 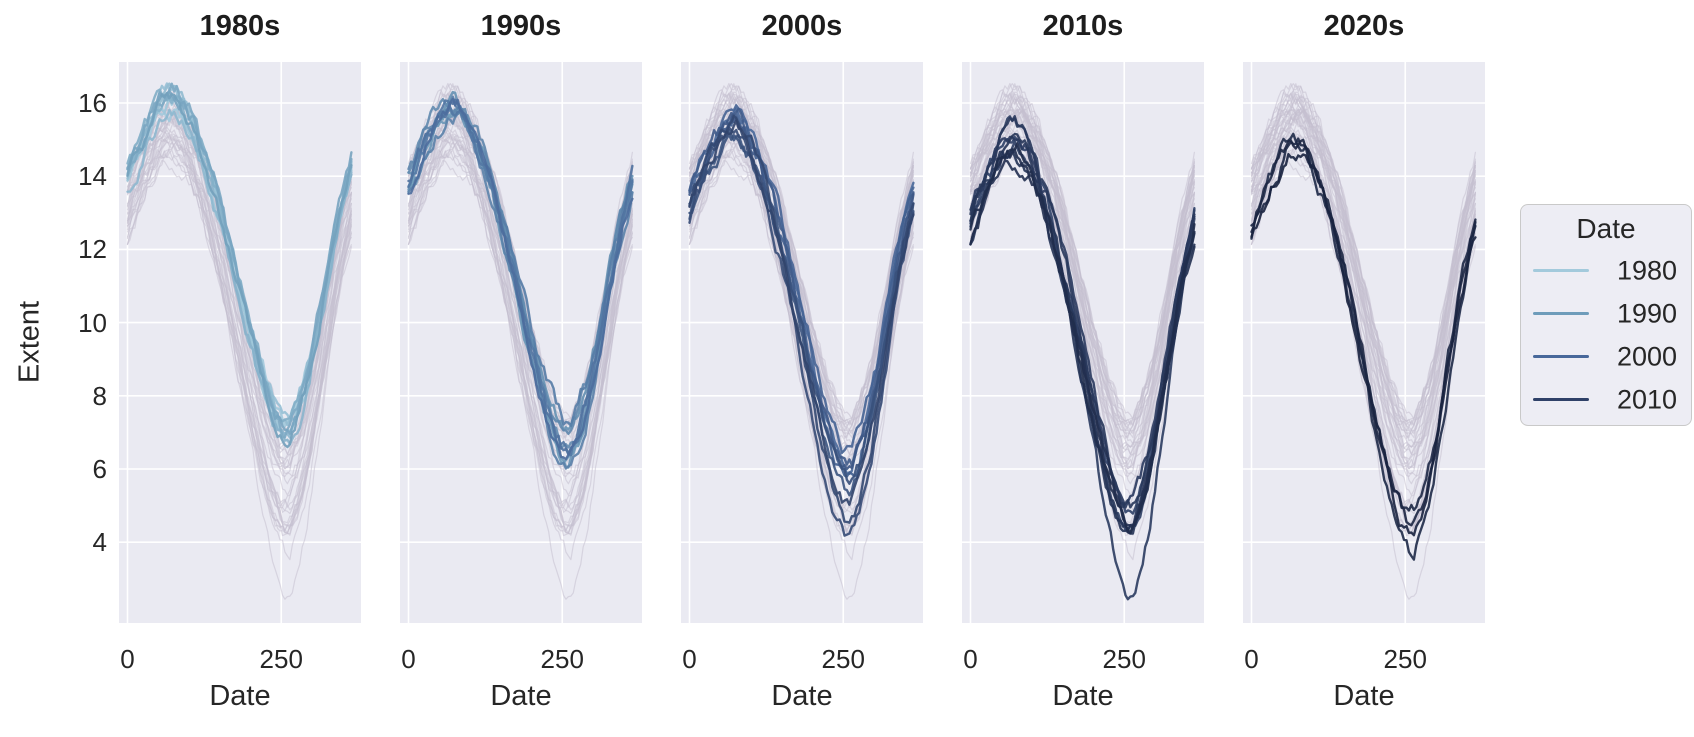 I want to click on legend-label: 1980, so click(x=1647, y=270).